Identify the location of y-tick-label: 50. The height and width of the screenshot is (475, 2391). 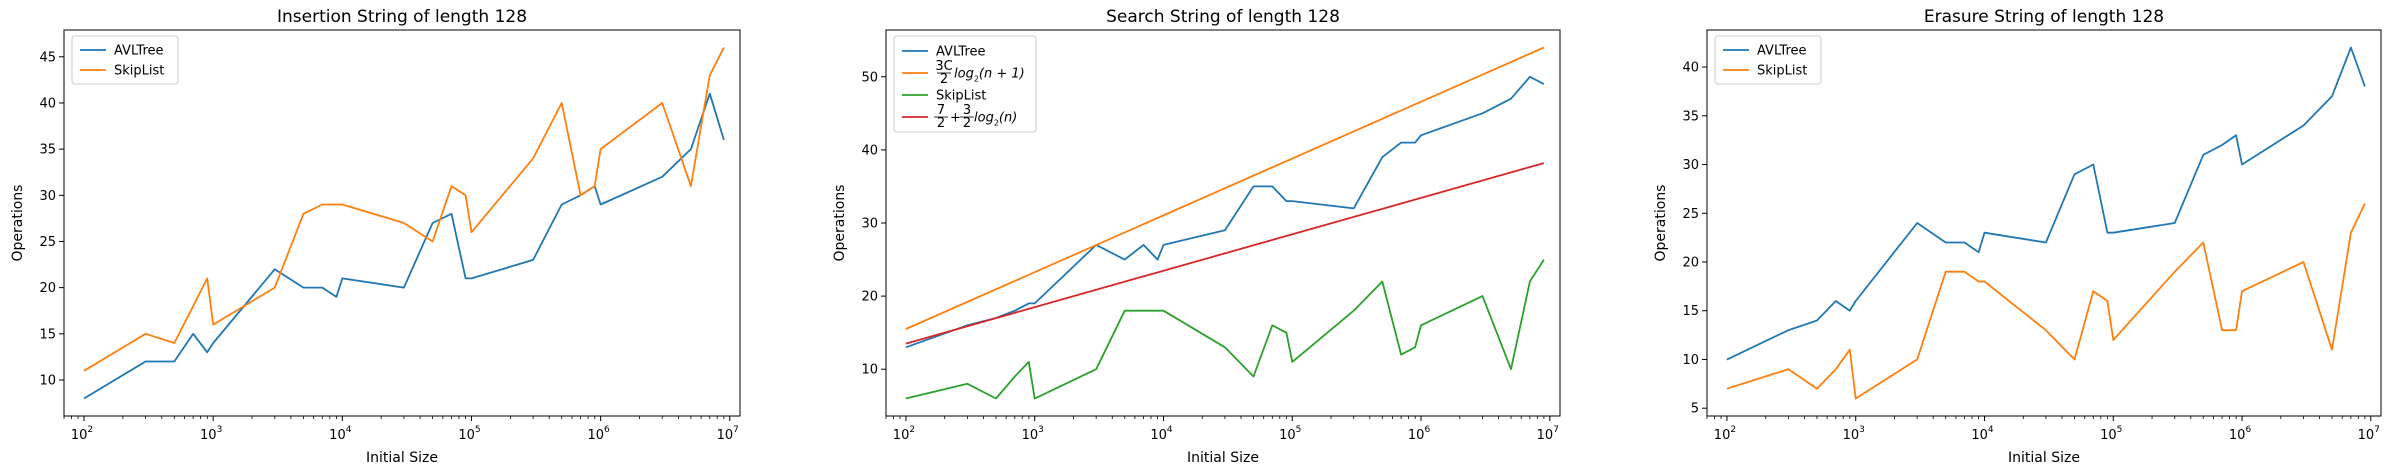
(869, 77).